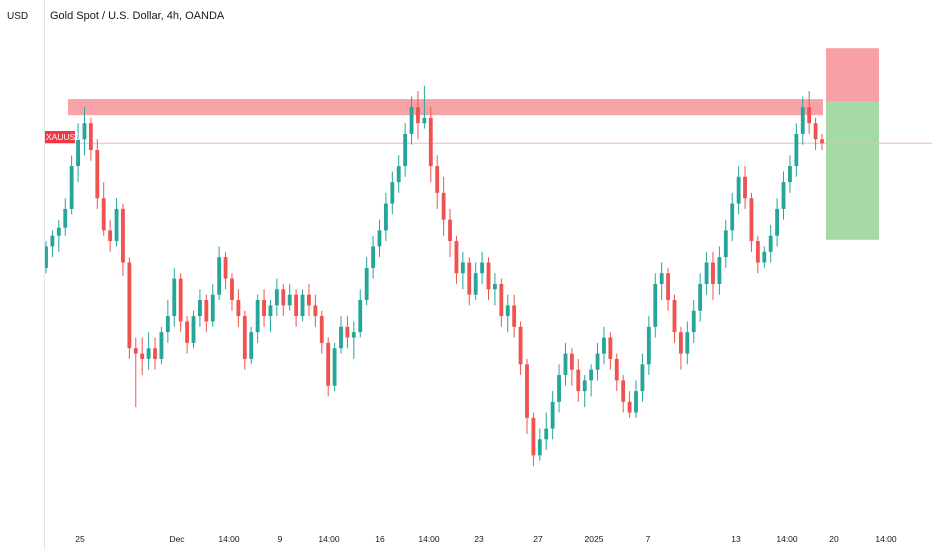 This screenshot has width=932, height=550. I want to click on take-profit-zone, so click(852, 170).